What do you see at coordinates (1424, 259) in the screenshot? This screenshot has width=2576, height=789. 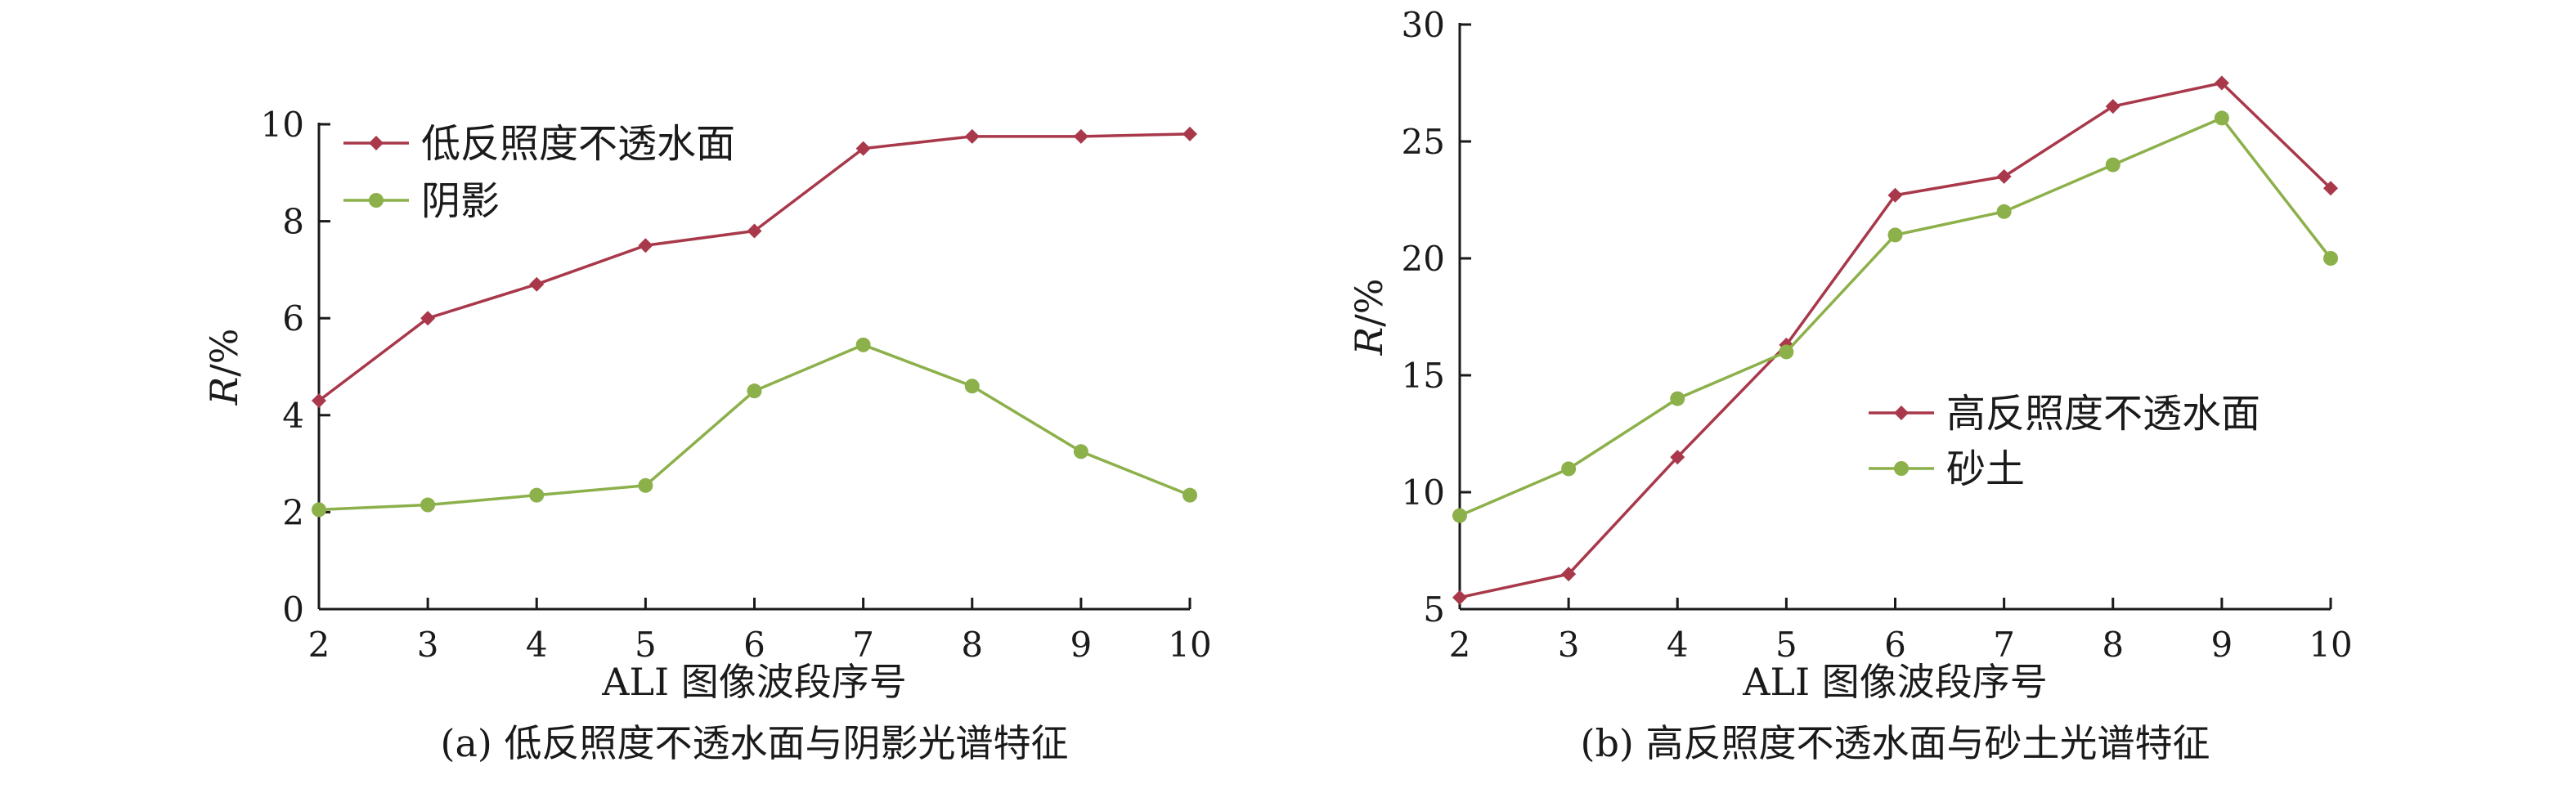 I see `y-tick-label: 20` at bounding box center [1424, 259].